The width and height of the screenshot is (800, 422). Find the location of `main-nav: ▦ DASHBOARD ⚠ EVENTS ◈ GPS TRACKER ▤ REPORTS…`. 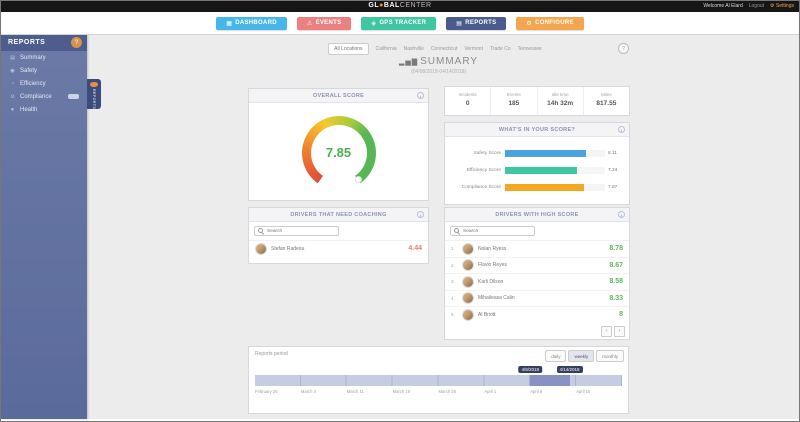

main-nav: ▦ DASHBOARD ⚠ EVENTS ◈ GPS TRACKER ▤ REPORTS… is located at coordinates (400, 23).